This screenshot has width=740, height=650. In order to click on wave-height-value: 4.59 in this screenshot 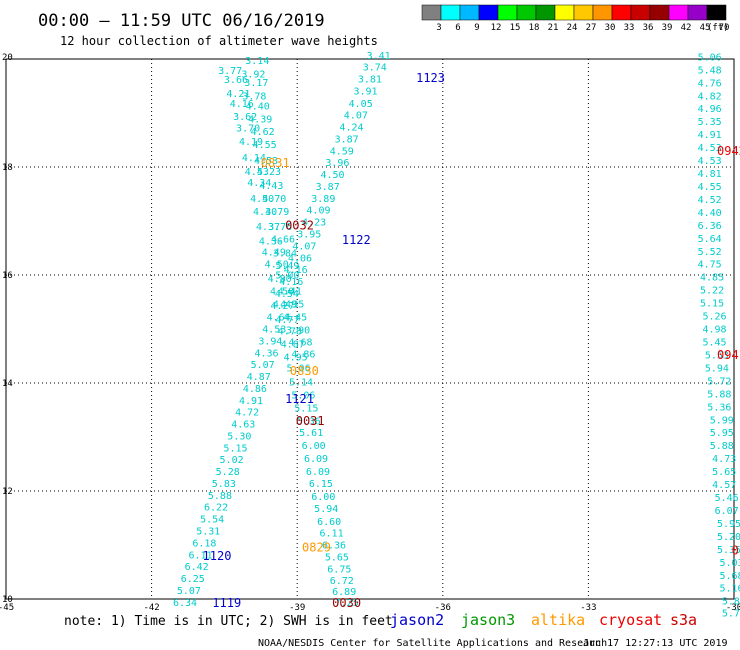, I will do `click(342, 151)`.